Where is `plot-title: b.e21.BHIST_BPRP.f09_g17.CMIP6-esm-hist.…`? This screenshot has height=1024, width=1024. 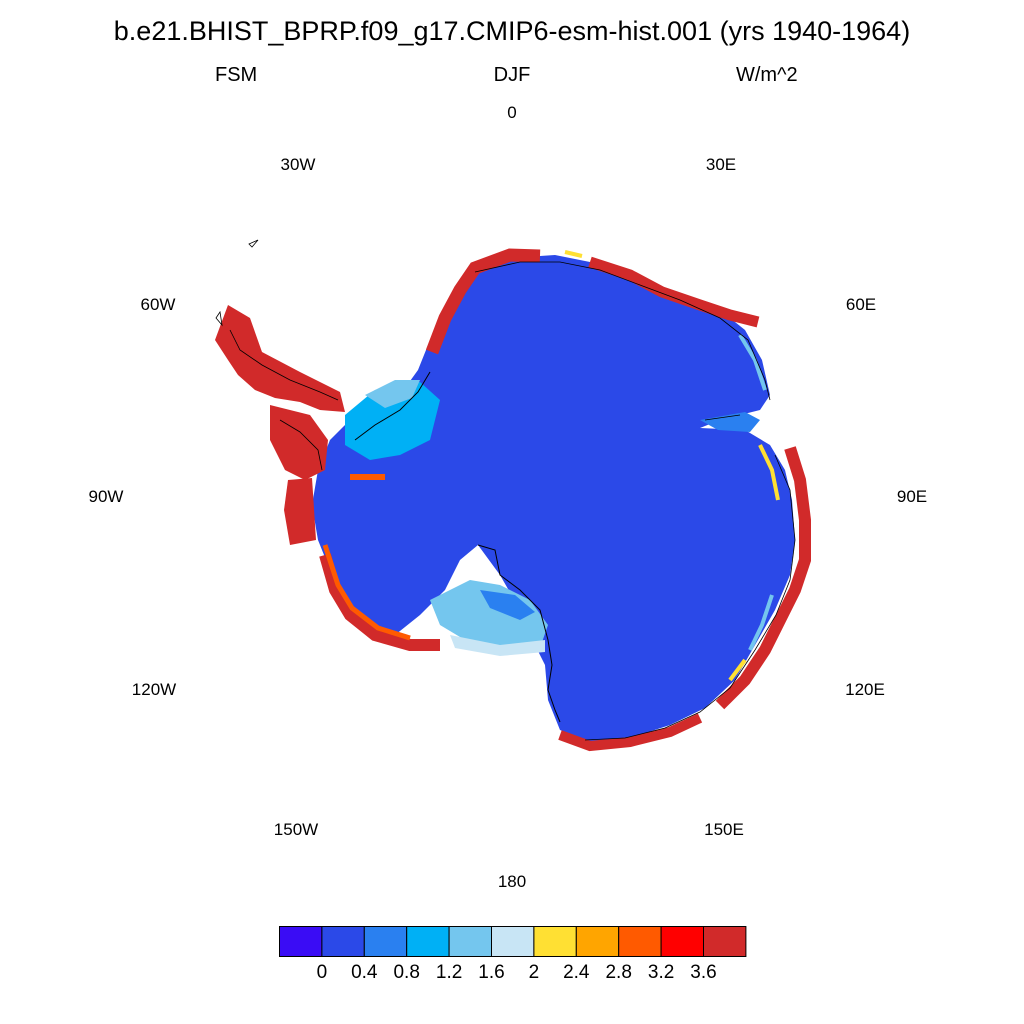 plot-title: b.e21.BHIST_BPRP.f09_g17.CMIP6-esm-hist.… is located at coordinates (512, 31).